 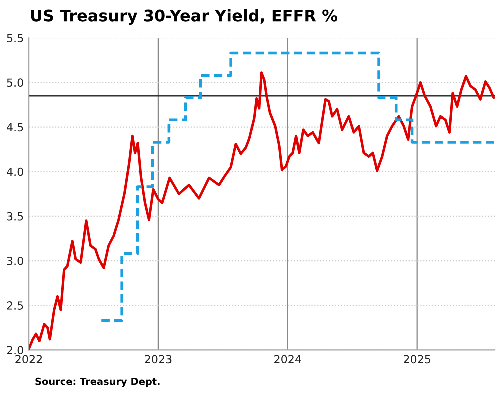 What do you see at coordinates (15, 38) in the screenshot?
I see `y-tick-label: 5.5` at bounding box center [15, 38].